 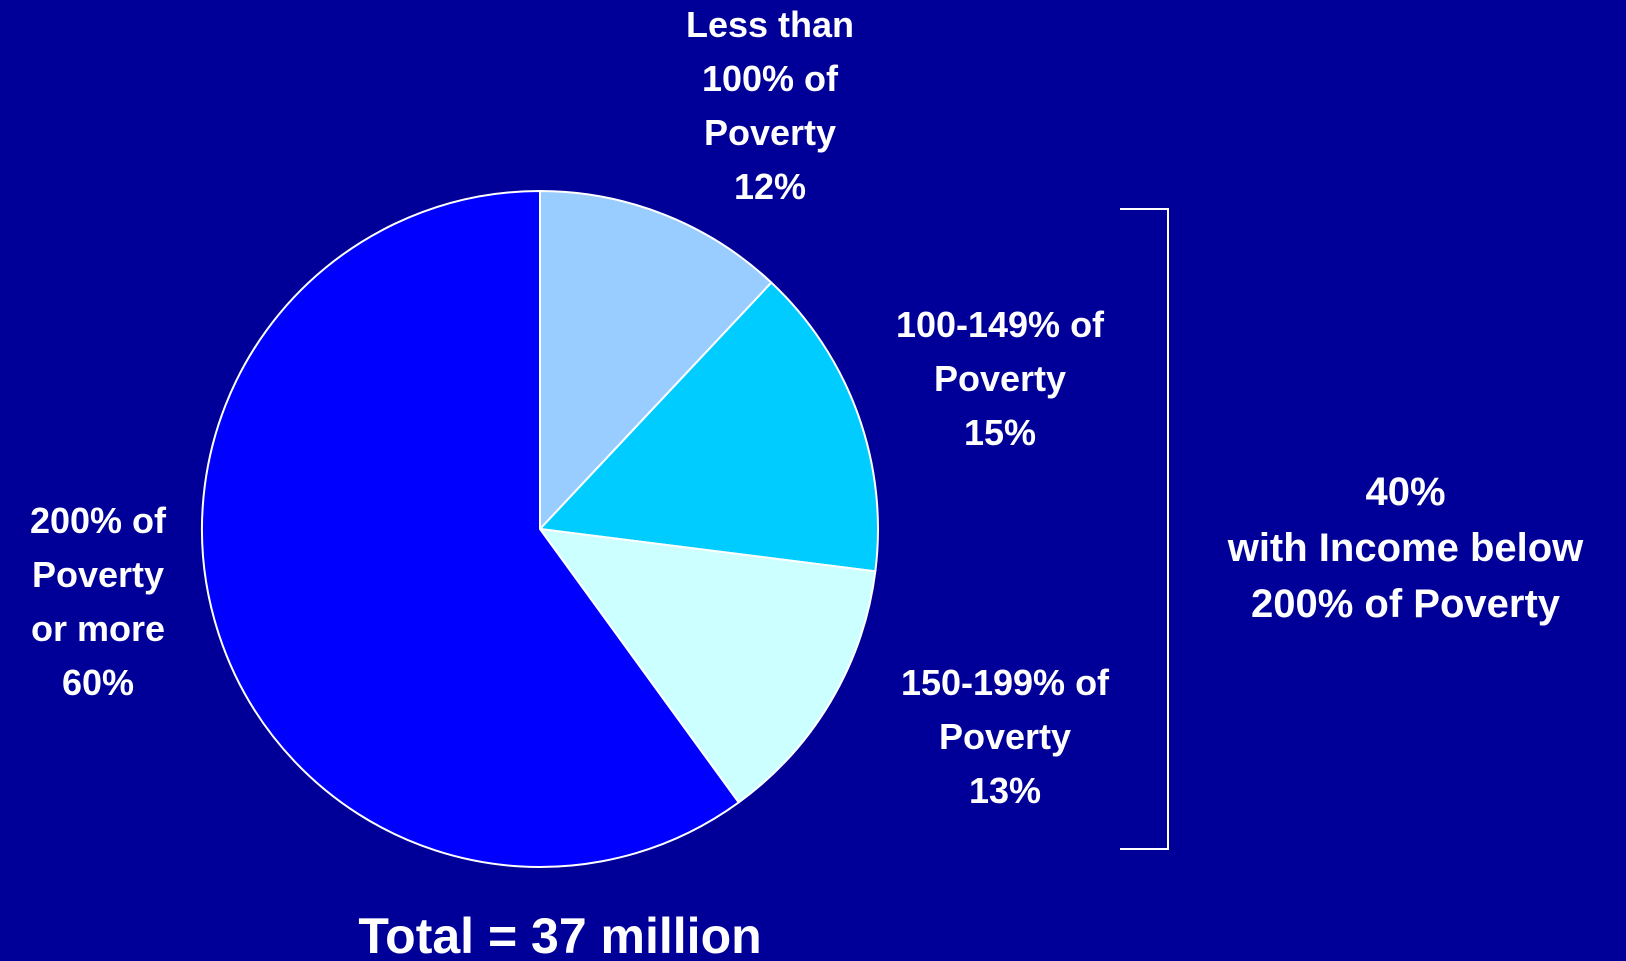 I want to click on total-label: Total = 37 million, so click(x=560, y=933).